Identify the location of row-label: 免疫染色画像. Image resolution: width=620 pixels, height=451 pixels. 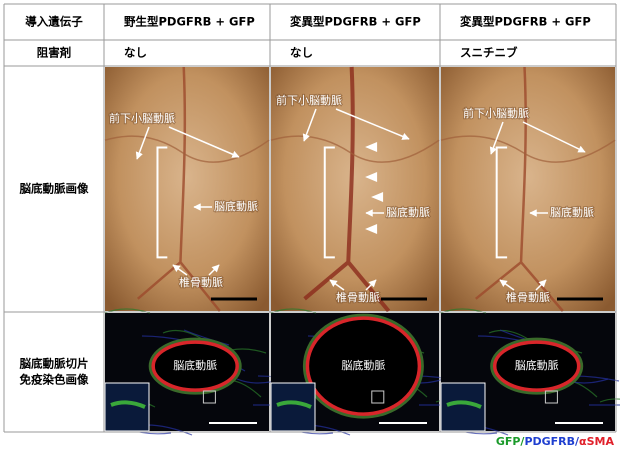
(54, 380).